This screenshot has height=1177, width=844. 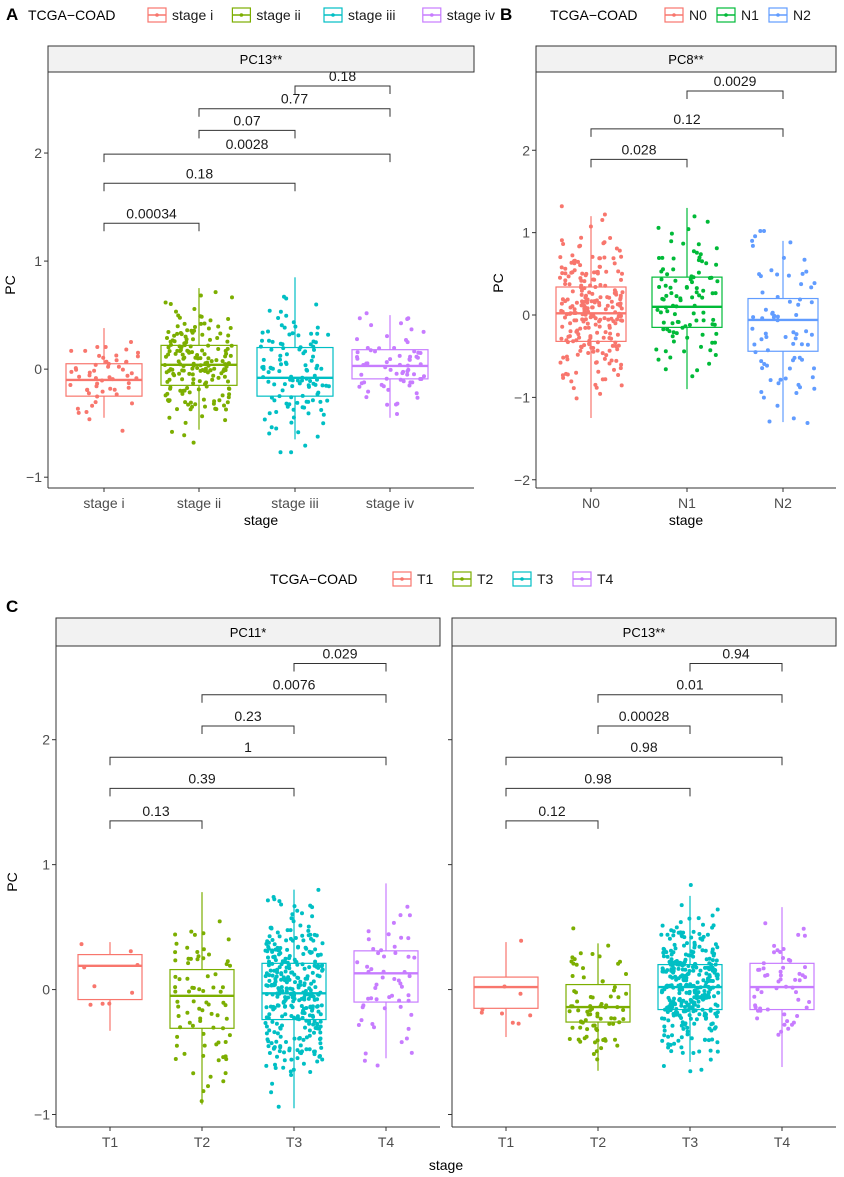 I want to click on legend-key-t3: T3, so click(x=533, y=579).